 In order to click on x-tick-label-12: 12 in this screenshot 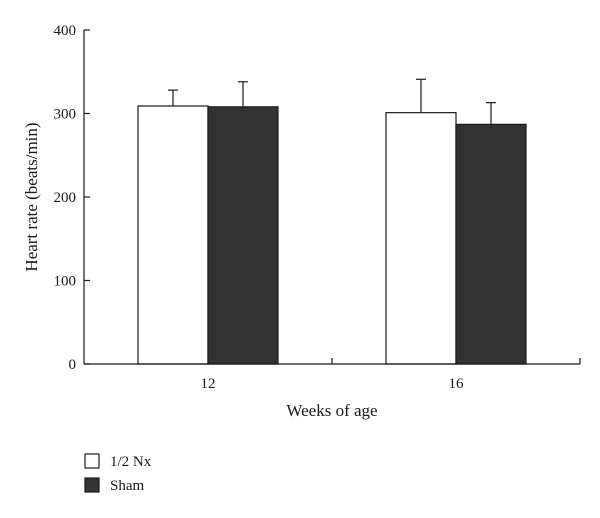, I will do `click(208, 384)`.